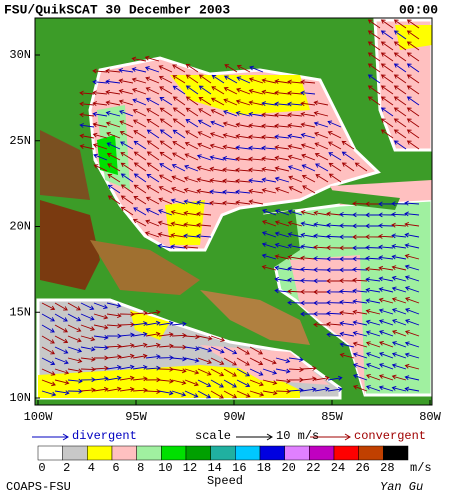 The image size is (450, 500). I want to click on colorbar-tick-label: 4, so click(91, 468).